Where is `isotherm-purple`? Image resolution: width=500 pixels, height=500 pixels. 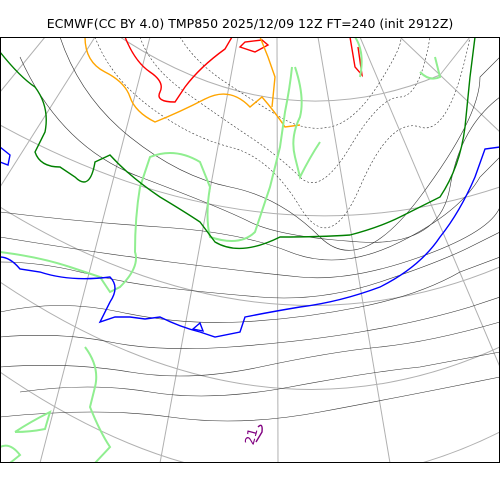
isotherm-purple is located at coordinates (259, 433).